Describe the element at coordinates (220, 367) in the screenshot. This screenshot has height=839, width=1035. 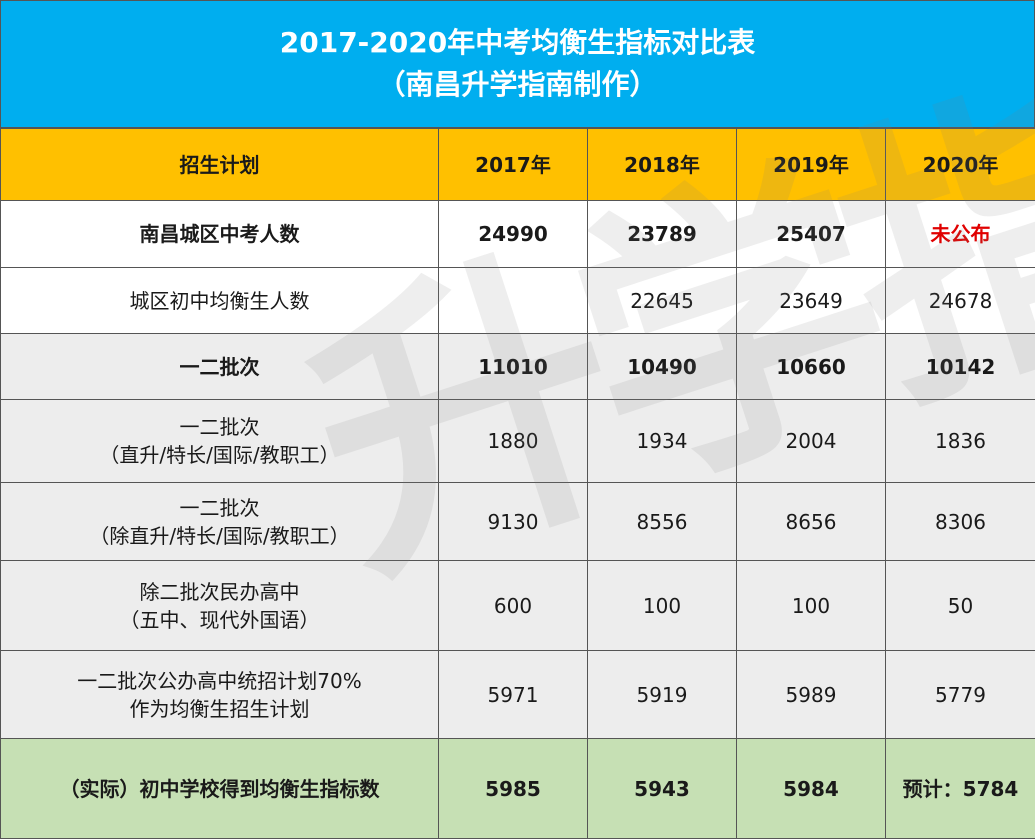
I see `row-label: 一二批次` at that location.